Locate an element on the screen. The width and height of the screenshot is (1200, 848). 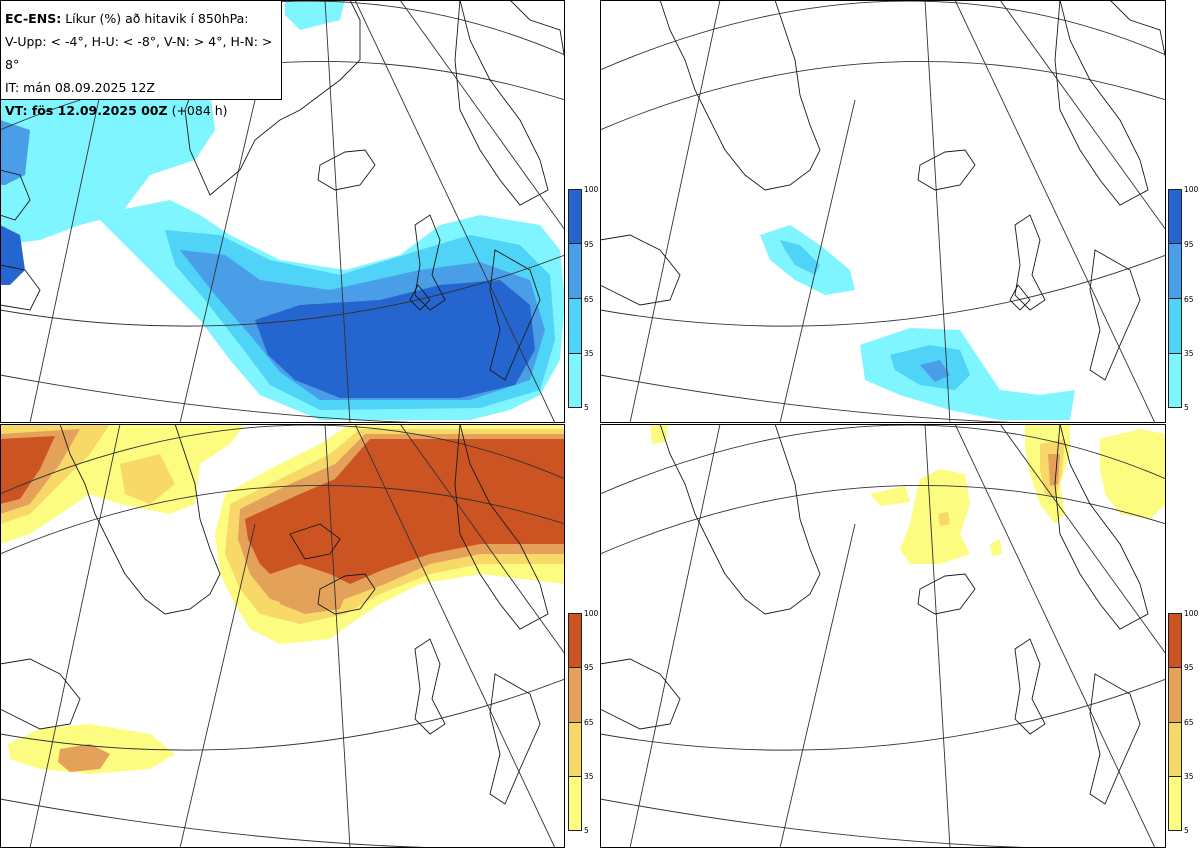
init-time-line: IT: mán 08.09.2025 12Z is located at coordinates (80, 87).